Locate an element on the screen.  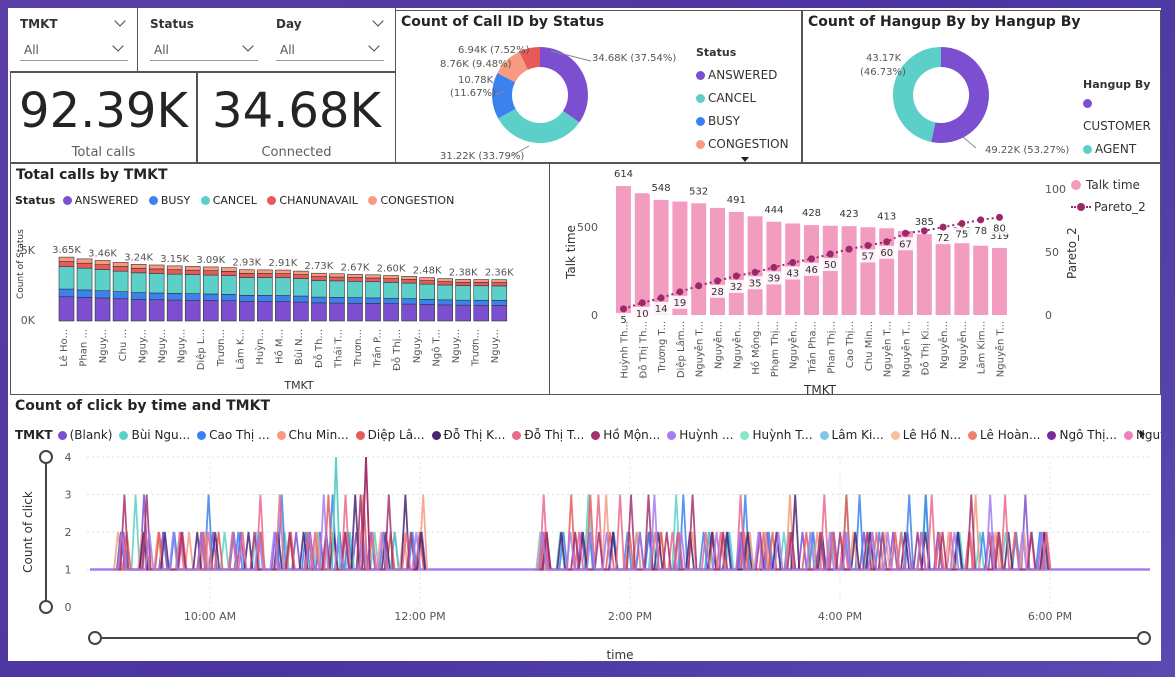
legend-label: CANCEL is located at coordinates (234, 200).